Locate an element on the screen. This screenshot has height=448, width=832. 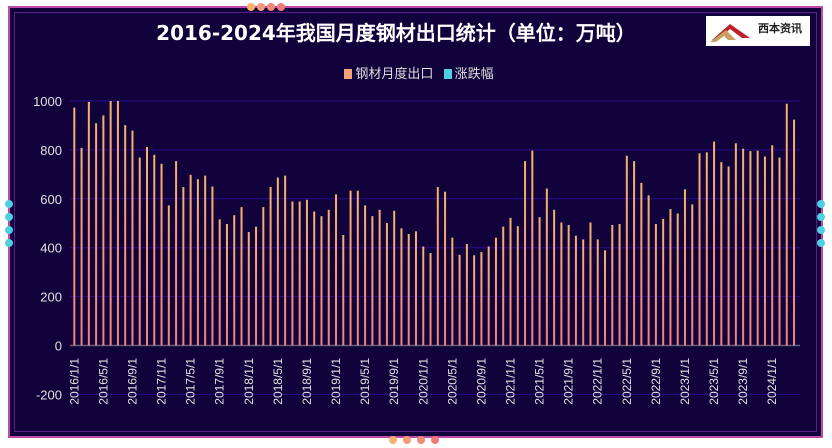
x-tick-label: 2023/5/1 is located at coordinates (714, 381).